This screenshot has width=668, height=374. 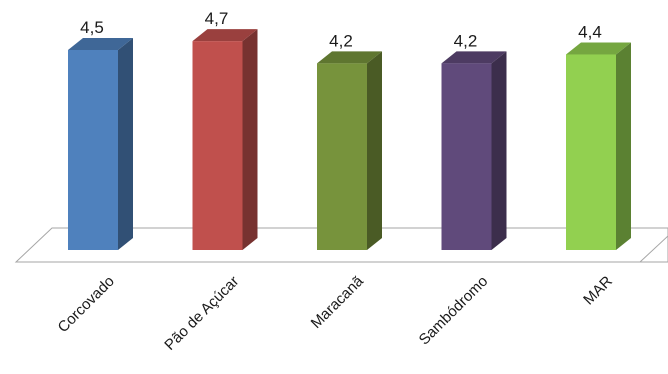 I want to click on category-label: MAR, so click(x=598, y=291).